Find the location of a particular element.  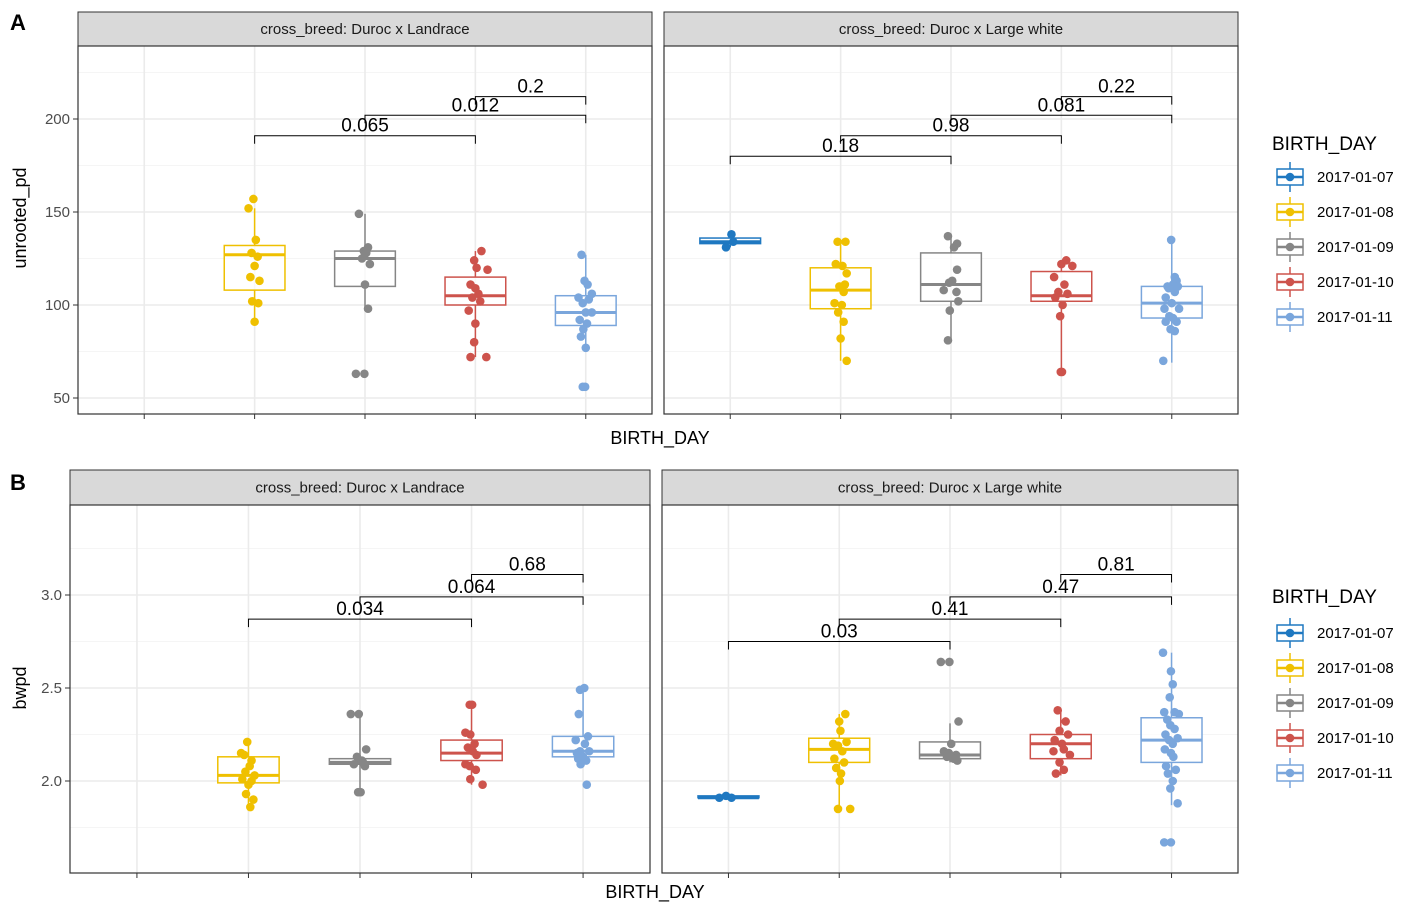

y-tick-label: 100 is located at coordinates (57, 305).